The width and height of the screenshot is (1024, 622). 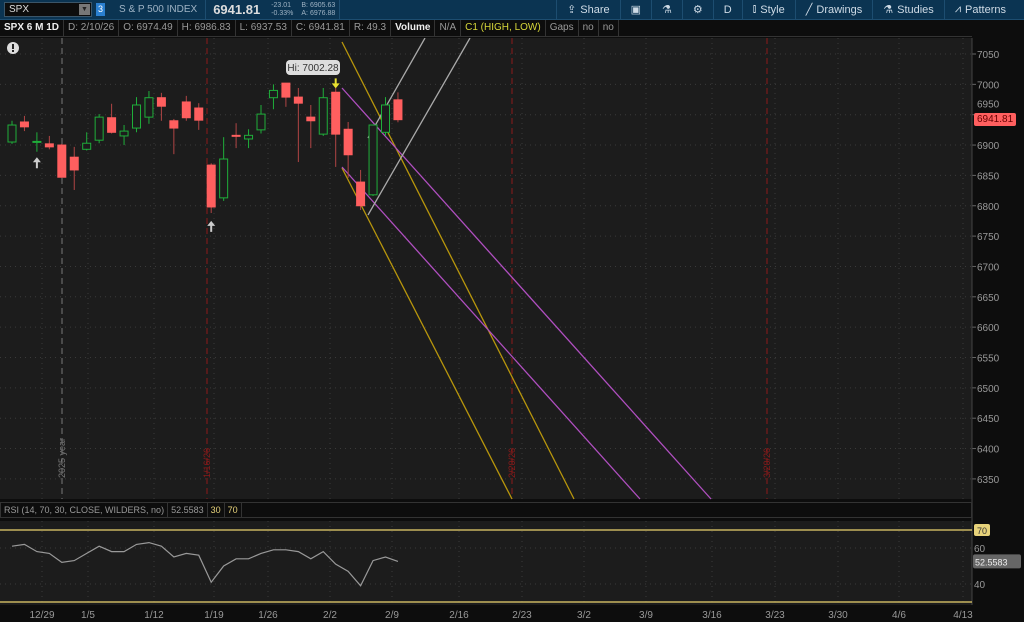 I want to click on toolbar-button-studies: ⚗ Studies, so click(x=908, y=10).